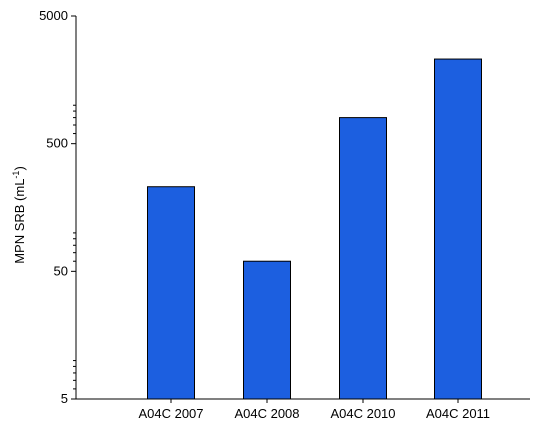 Image resolution: width=546 pixels, height=423 pixels. I want to click on y-axis-title: MPN SRB (mL-1), so click(19, 215).